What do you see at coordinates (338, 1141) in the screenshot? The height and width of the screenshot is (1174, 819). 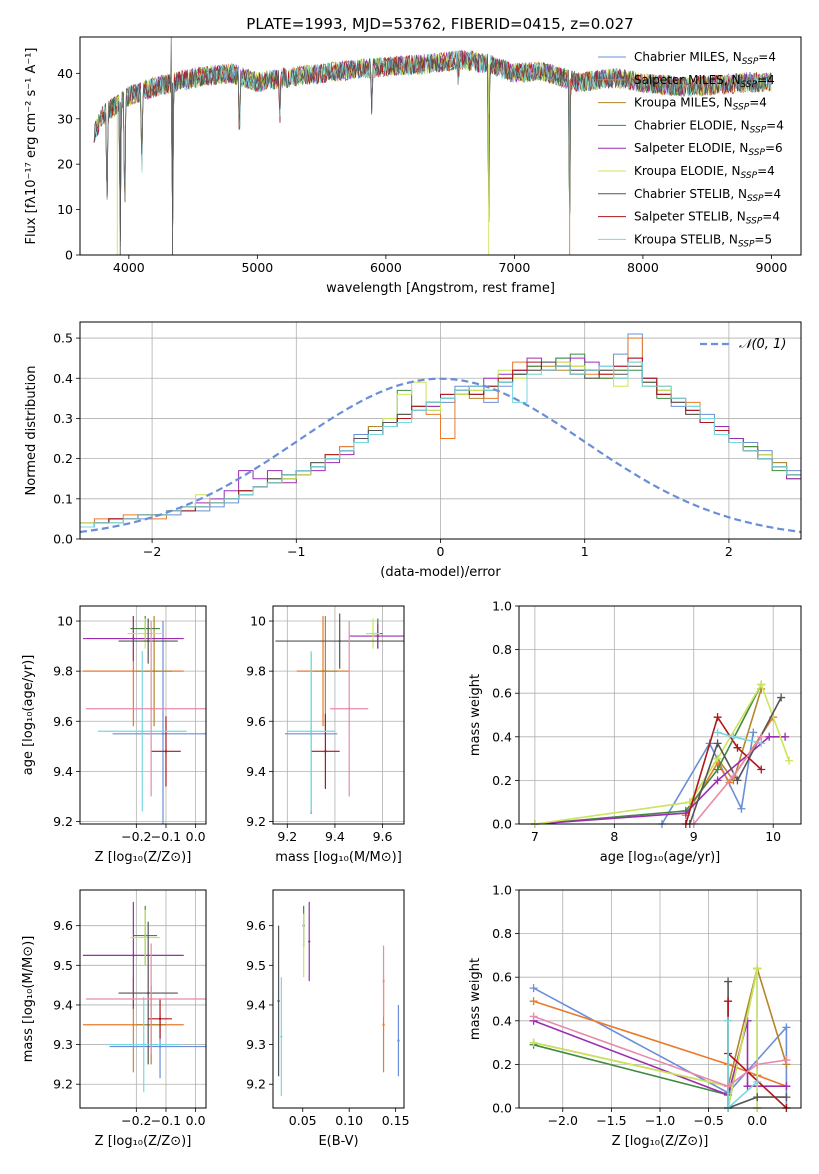 I see `x-axis-label: E(B-V)` at bounding box center [338, 1141].